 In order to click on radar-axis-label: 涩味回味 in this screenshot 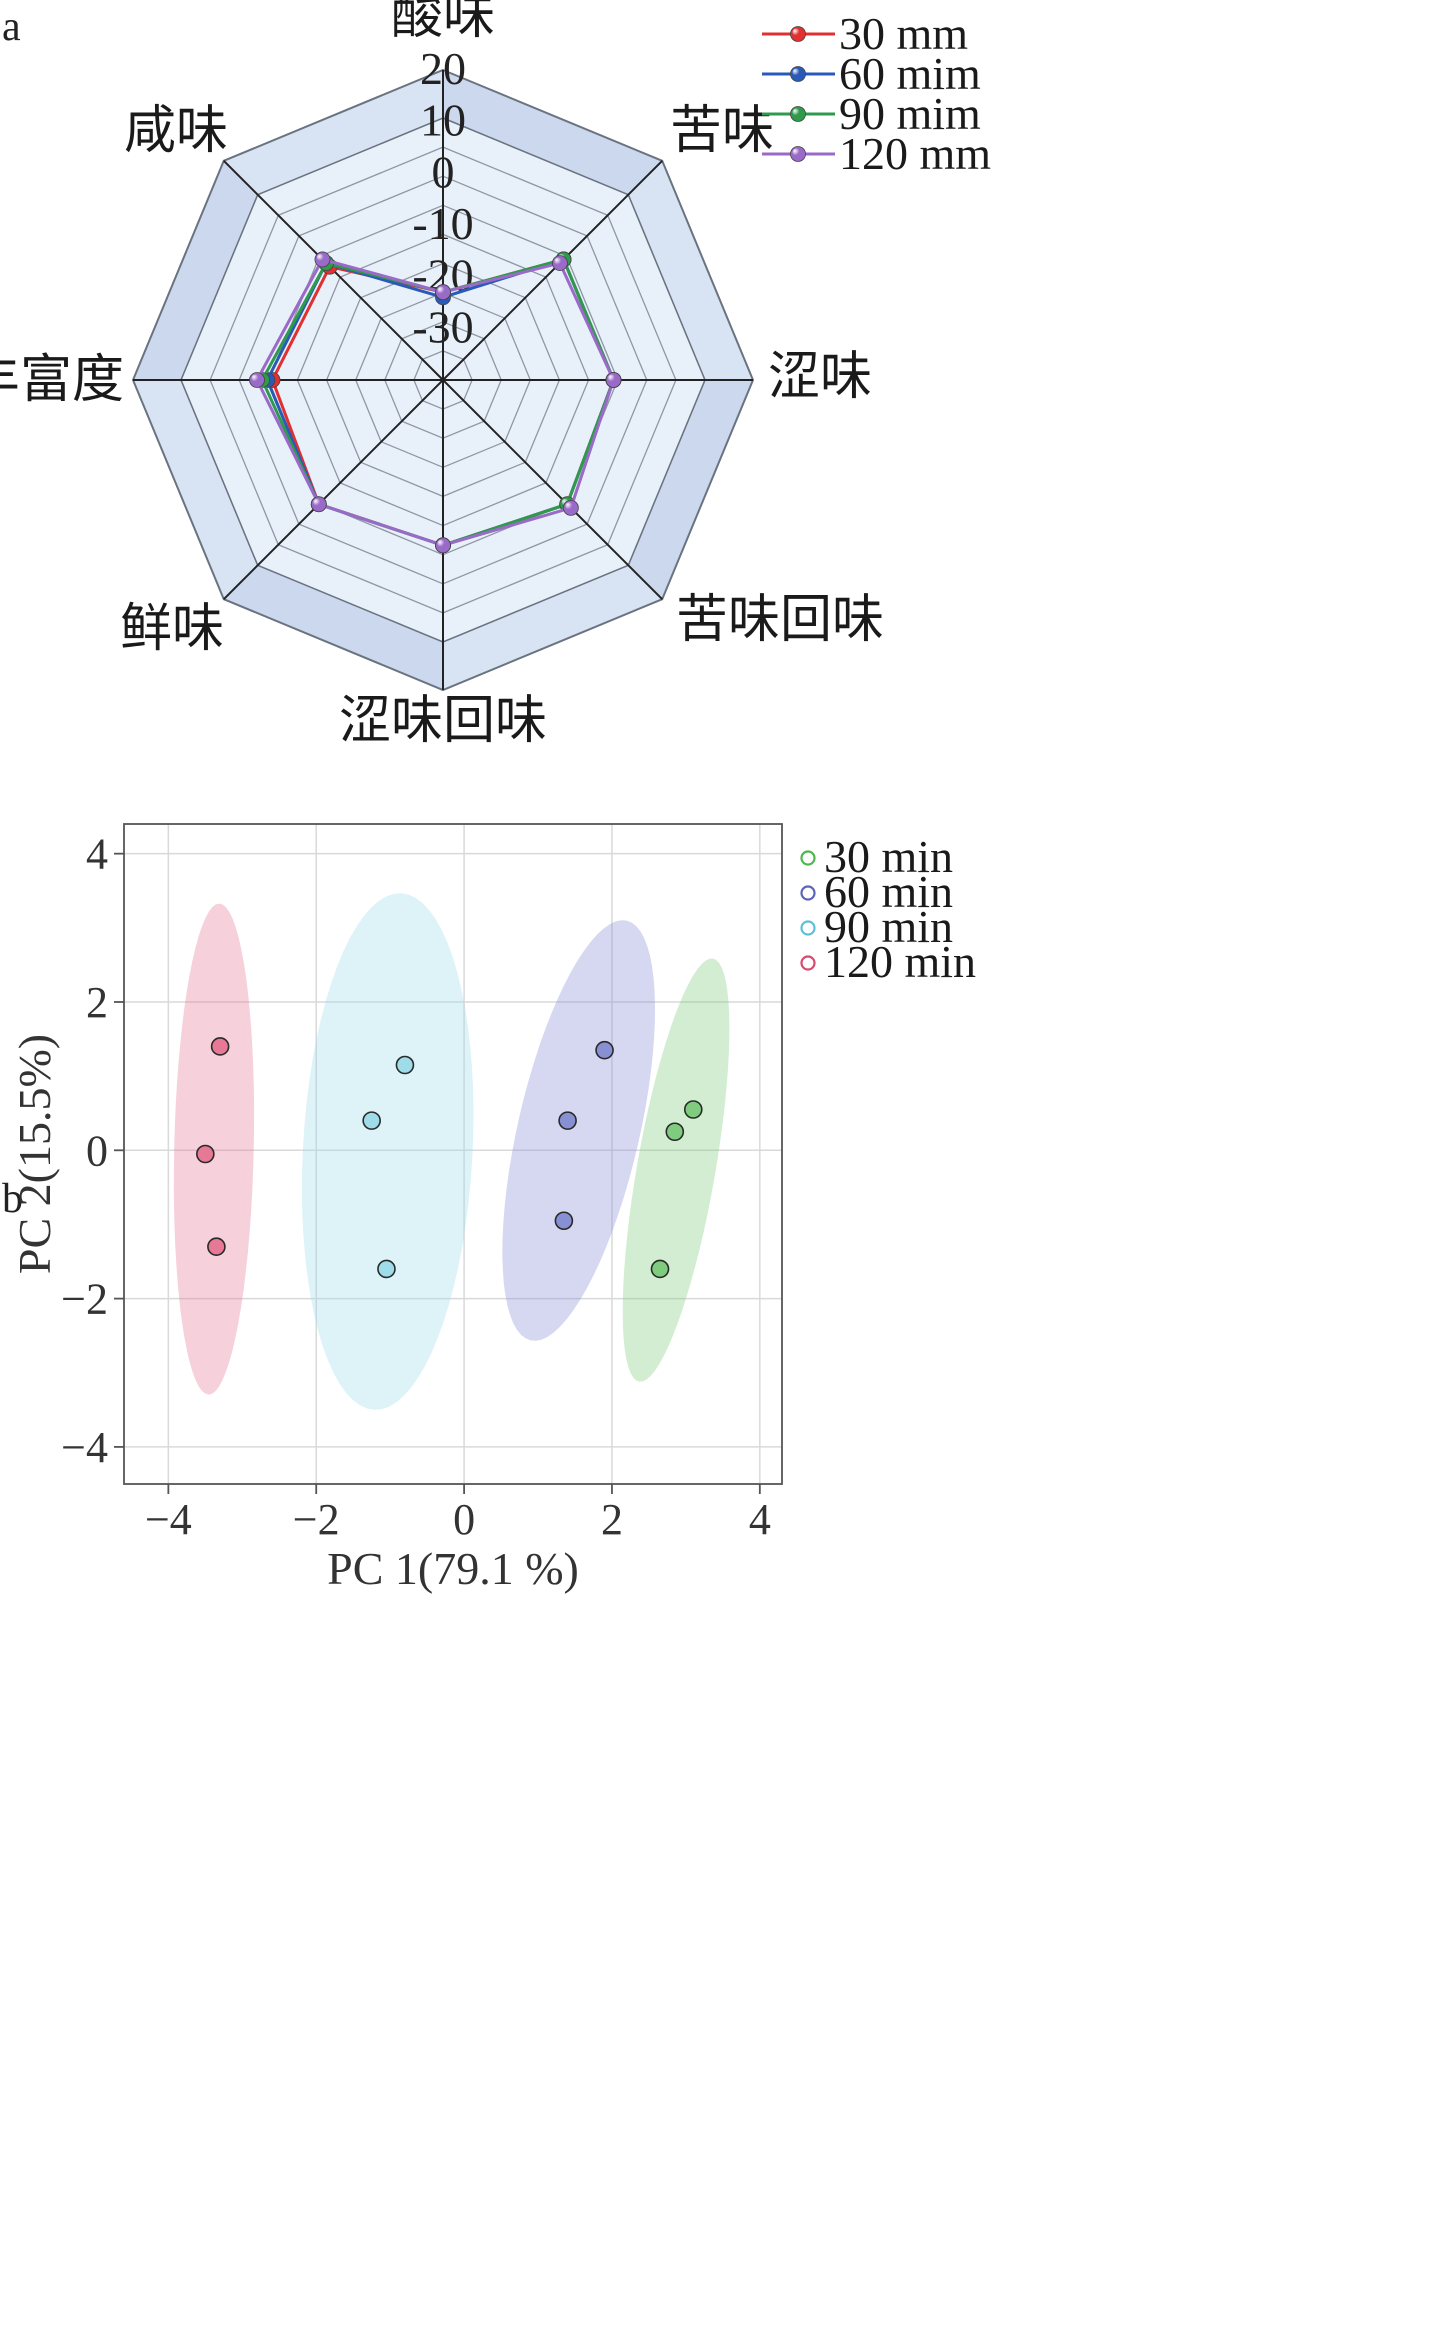, I will do `click(443, 721)`.